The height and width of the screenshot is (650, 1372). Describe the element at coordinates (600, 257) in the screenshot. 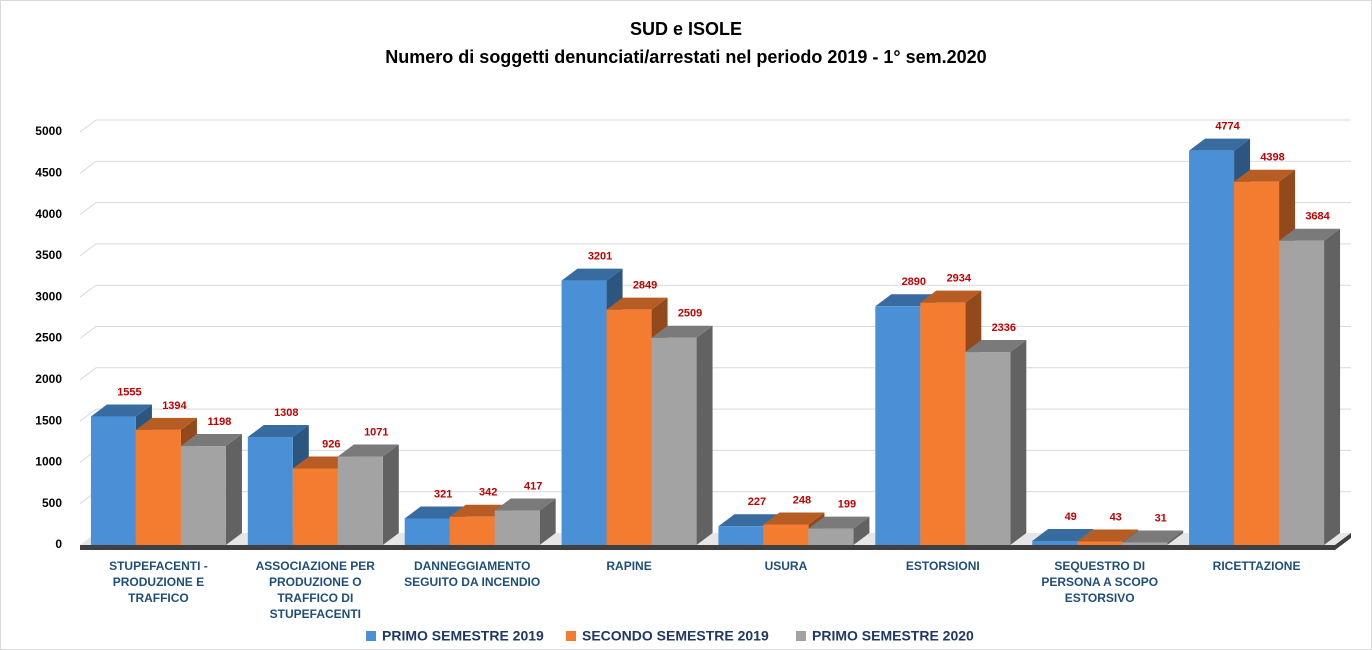

I see `value-label: 3201` at that location.